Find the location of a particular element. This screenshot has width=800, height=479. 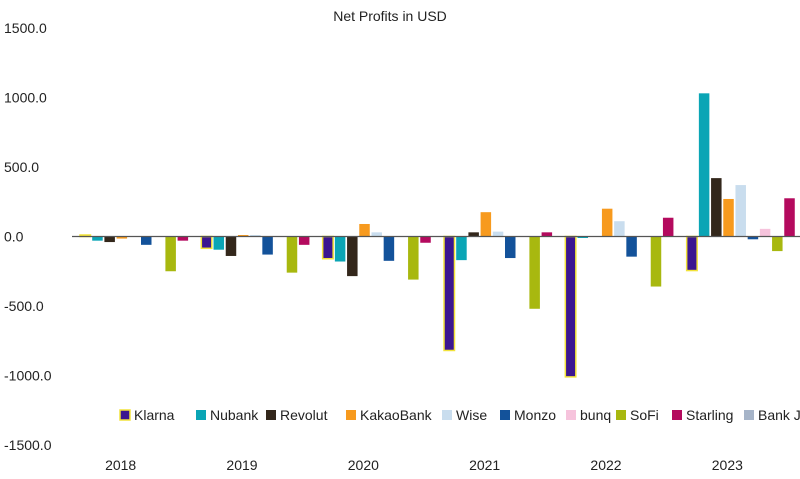

bar-revolut-2018 is located at coordinates (109, 239).